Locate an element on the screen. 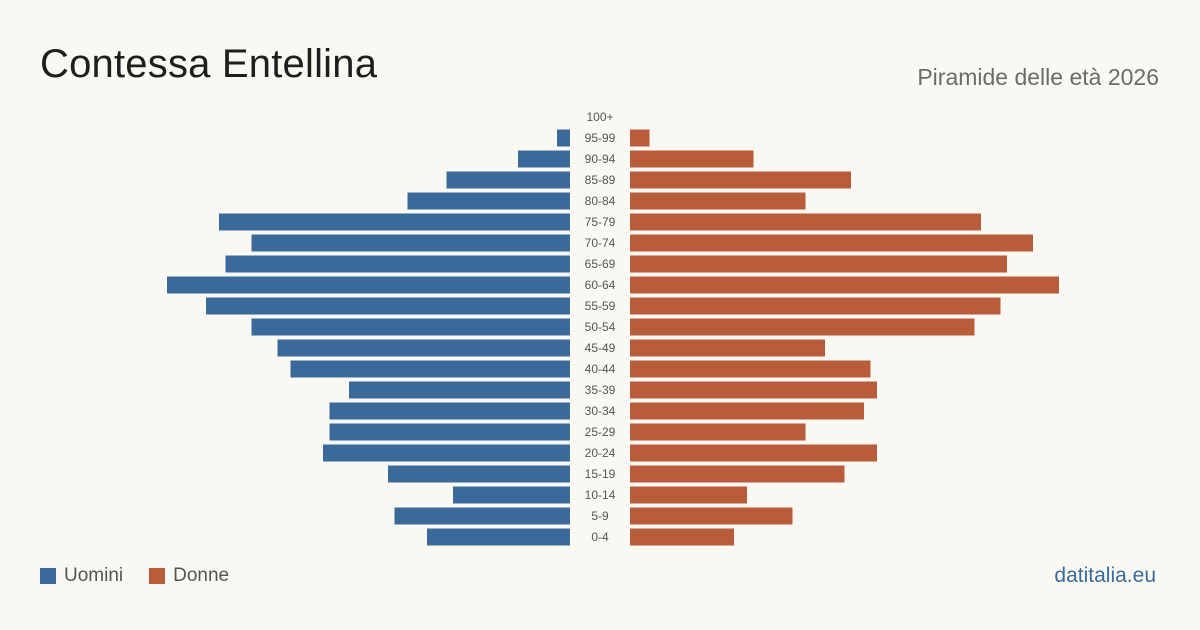  legend-swatch-women is located at coordinates (157, 576).